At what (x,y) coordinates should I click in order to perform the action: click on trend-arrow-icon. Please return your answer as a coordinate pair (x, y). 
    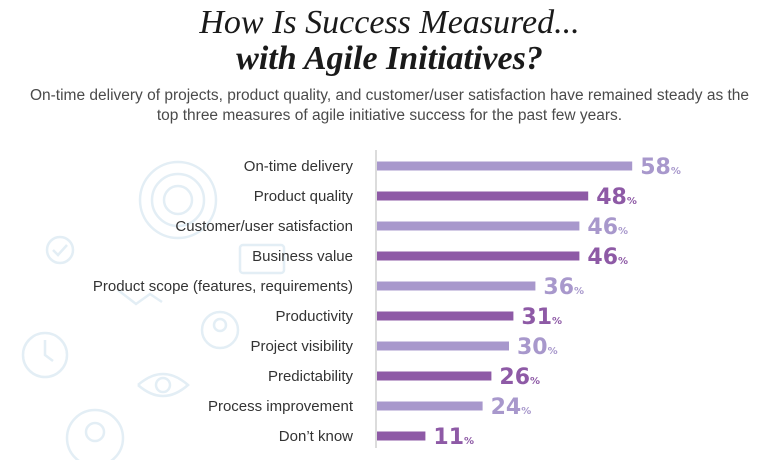
    Looking at the image, I should click on (140, 297).